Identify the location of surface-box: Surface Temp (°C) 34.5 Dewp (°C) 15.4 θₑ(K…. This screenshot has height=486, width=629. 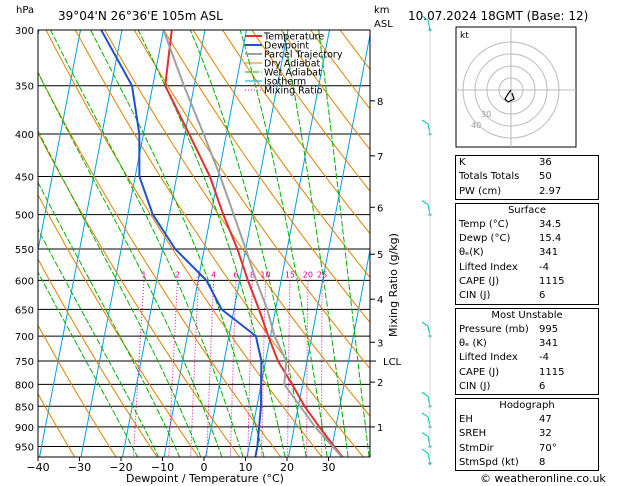
(527, 253).